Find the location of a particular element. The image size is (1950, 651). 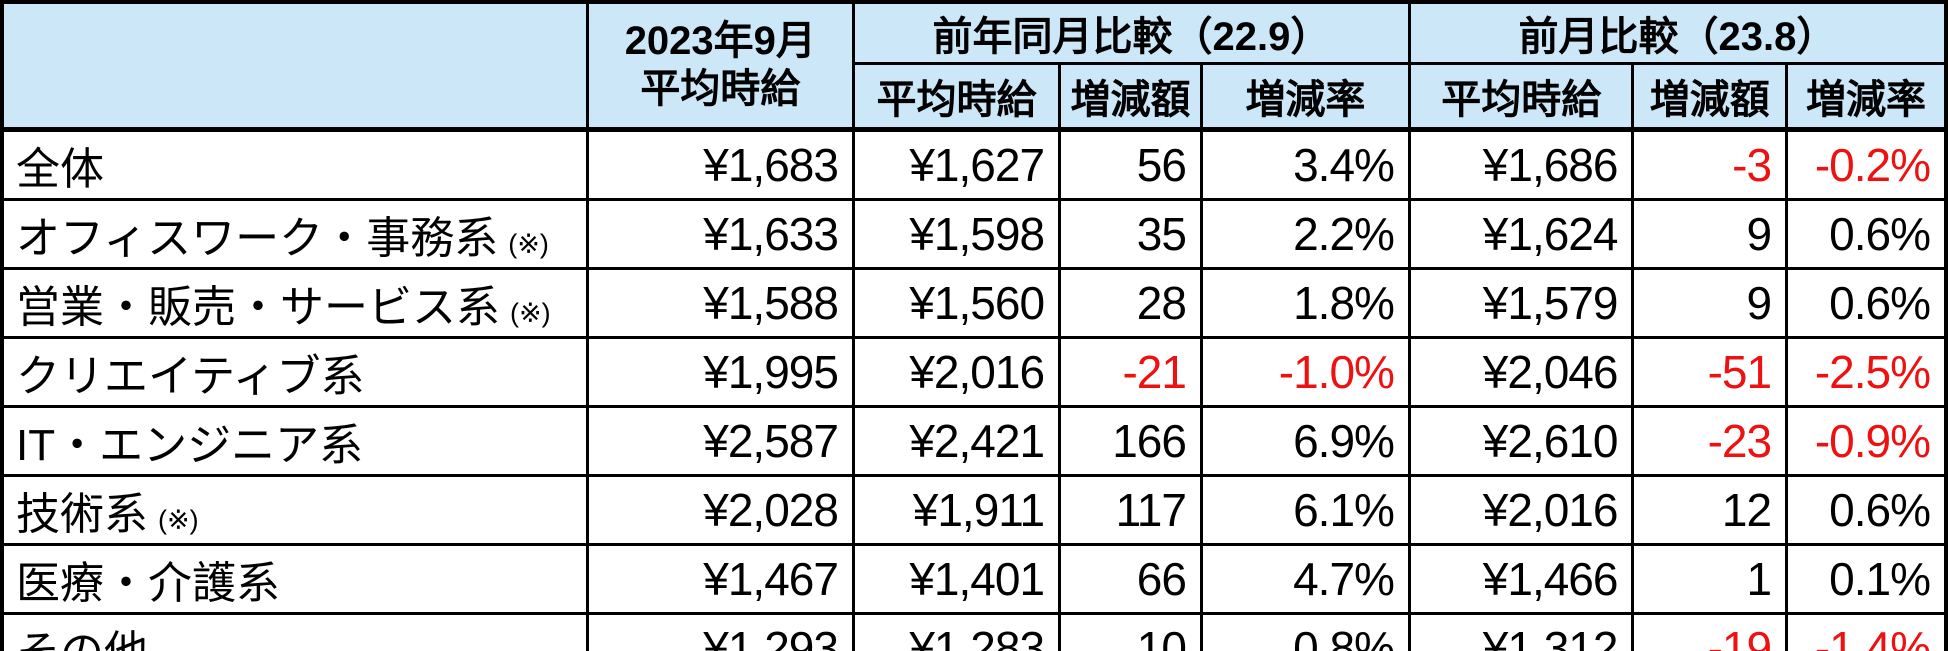

header-mom-avg-wage: 平均時給 is located at coordinates (1521, 96).